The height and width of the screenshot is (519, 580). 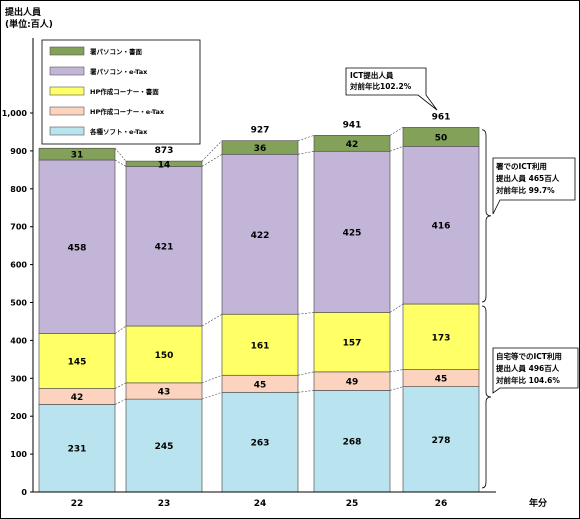 I want to click on data-label: 150, so click(x=164, y=356).